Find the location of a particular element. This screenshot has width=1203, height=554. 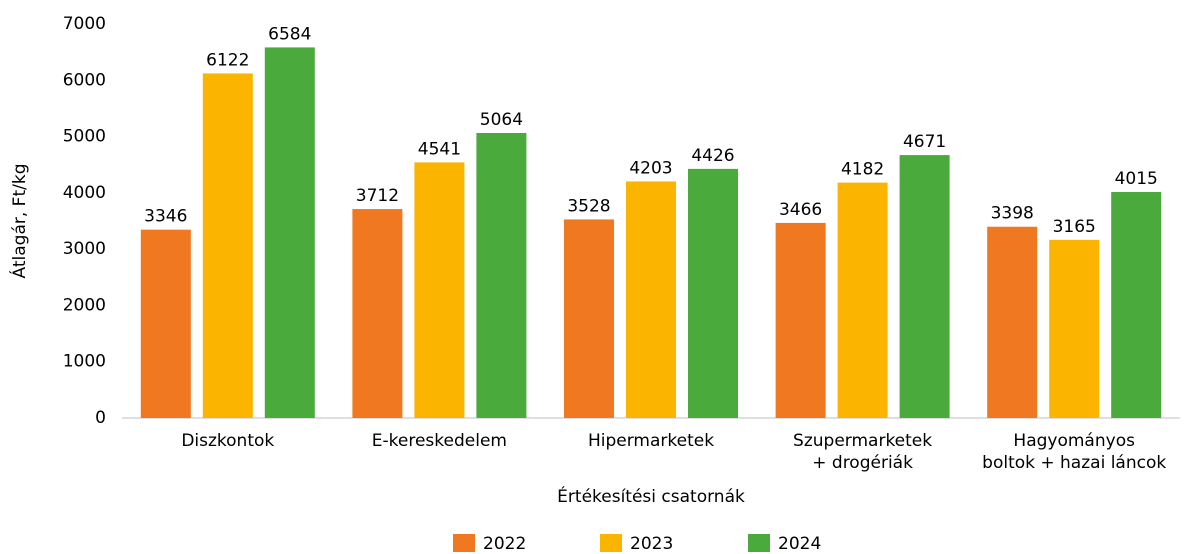

y-tick-label: 7000 is located at coordinates (84, 24).